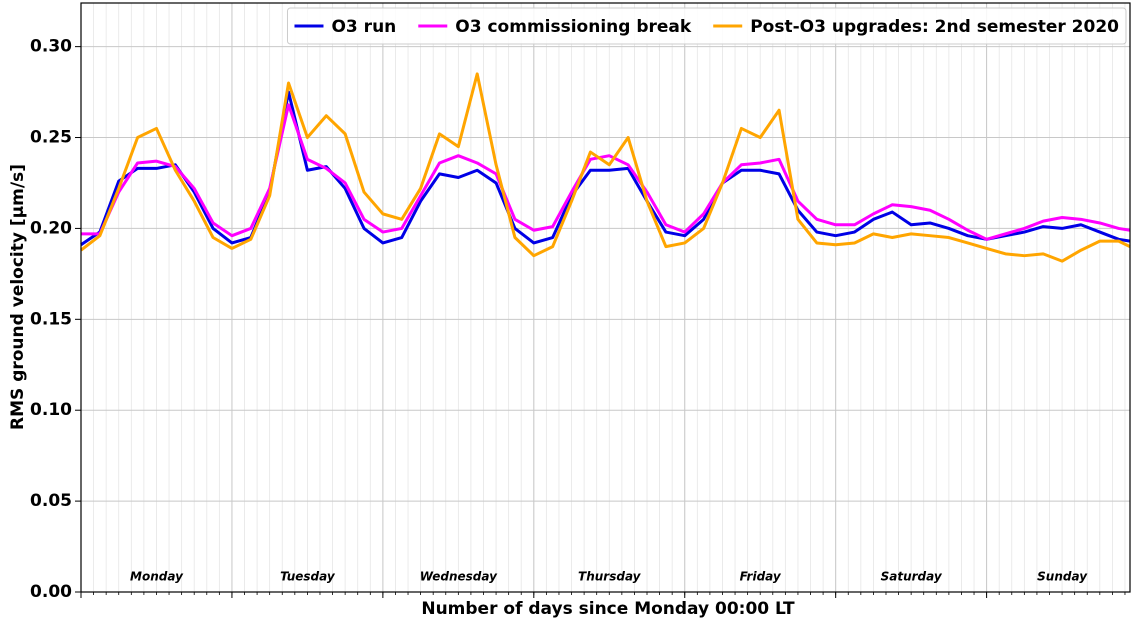  I want to click on day-label: Tuesday, so click(308, 577).